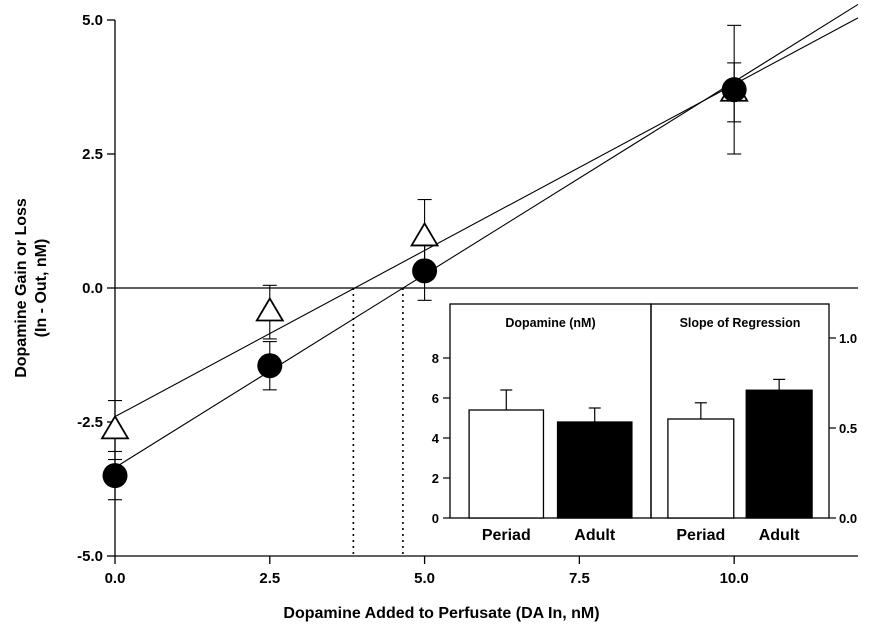 This screenshot has width=874, height=628. I want to click on inset-y-tick-label: 4, so click(436, 438).